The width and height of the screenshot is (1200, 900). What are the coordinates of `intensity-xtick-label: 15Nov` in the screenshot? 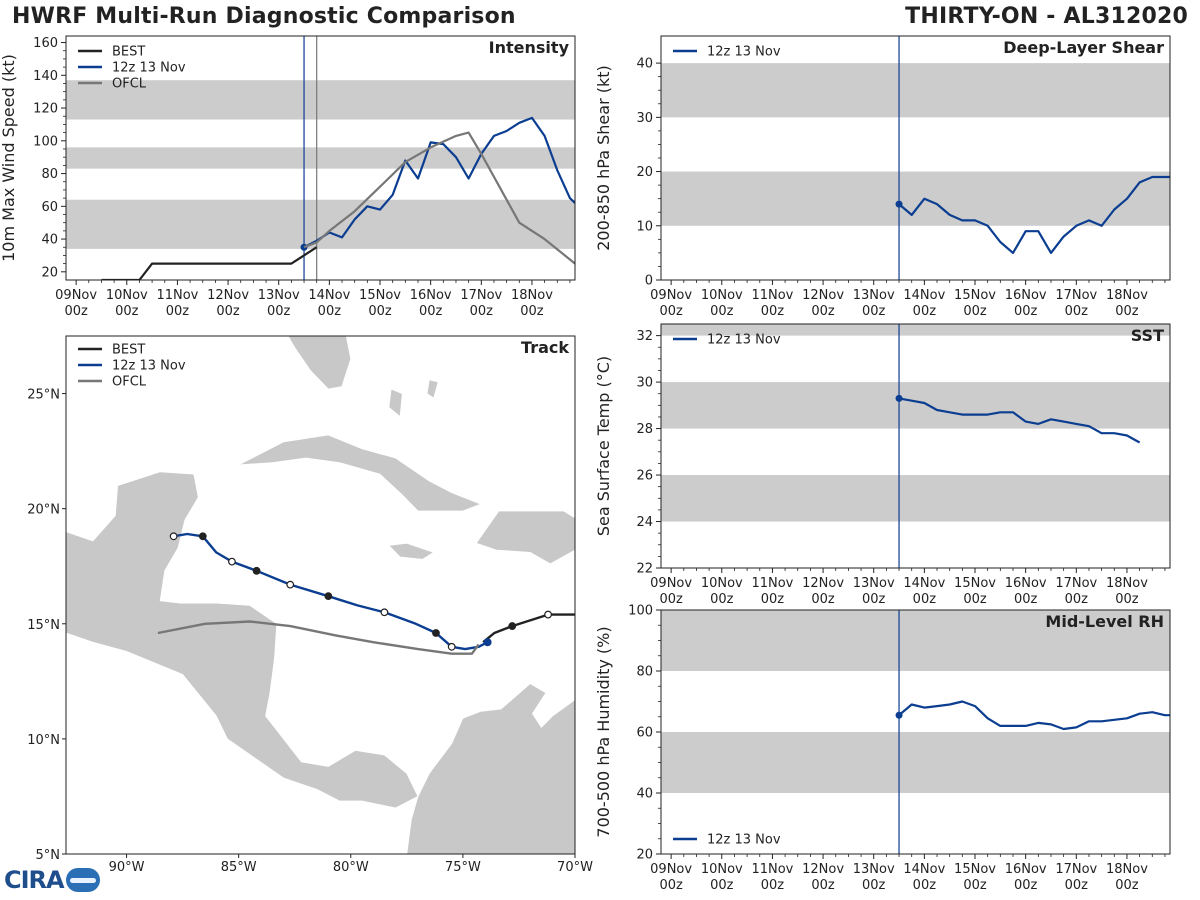 It's located at (380, 295).